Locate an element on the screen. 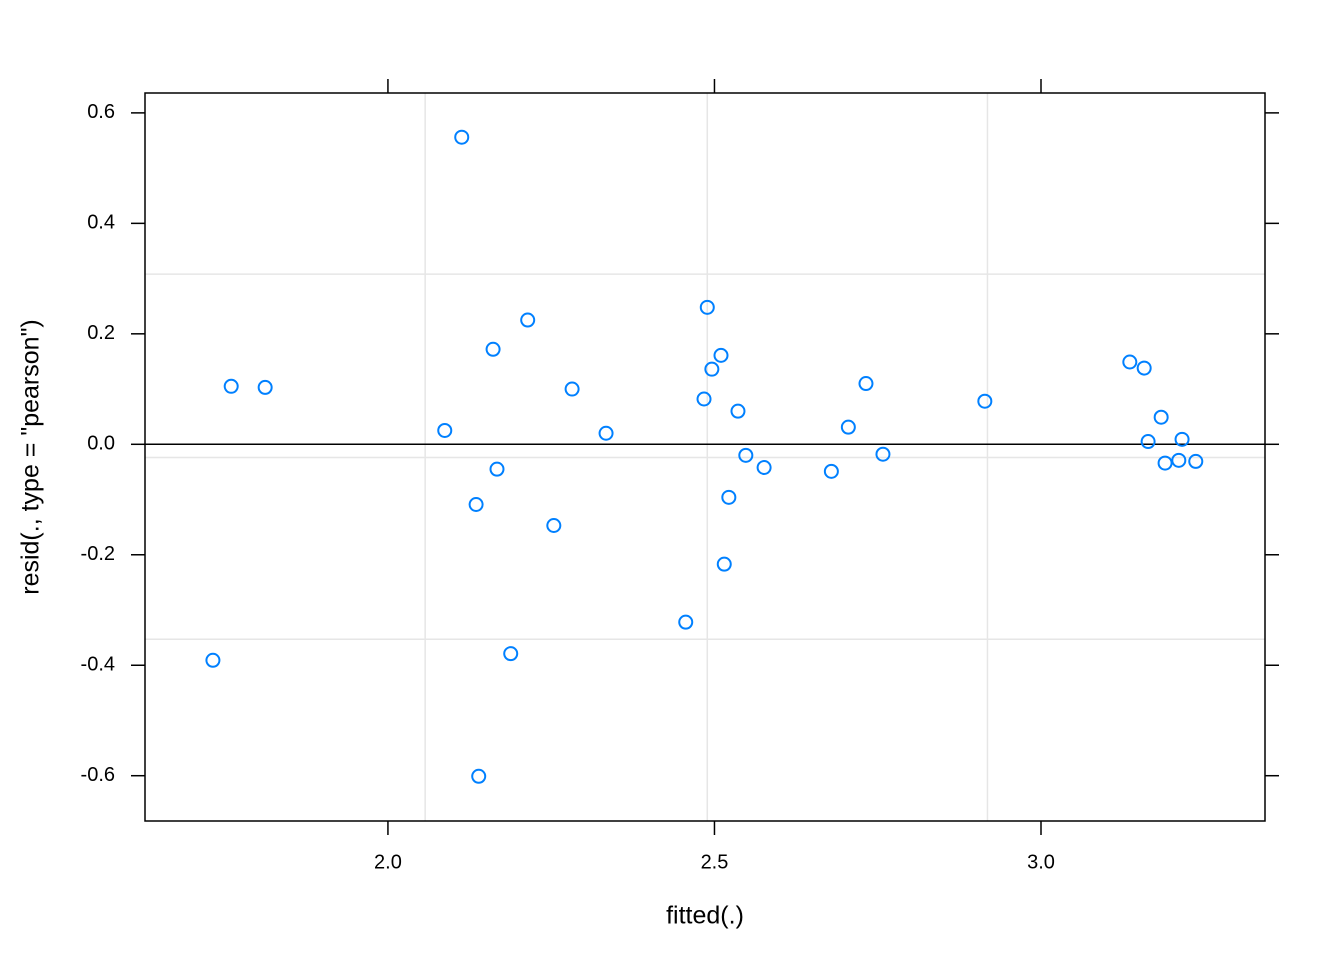 The image size is (1344, 960). y-tick-label: -0.4 is located at coordinates (98, 665).